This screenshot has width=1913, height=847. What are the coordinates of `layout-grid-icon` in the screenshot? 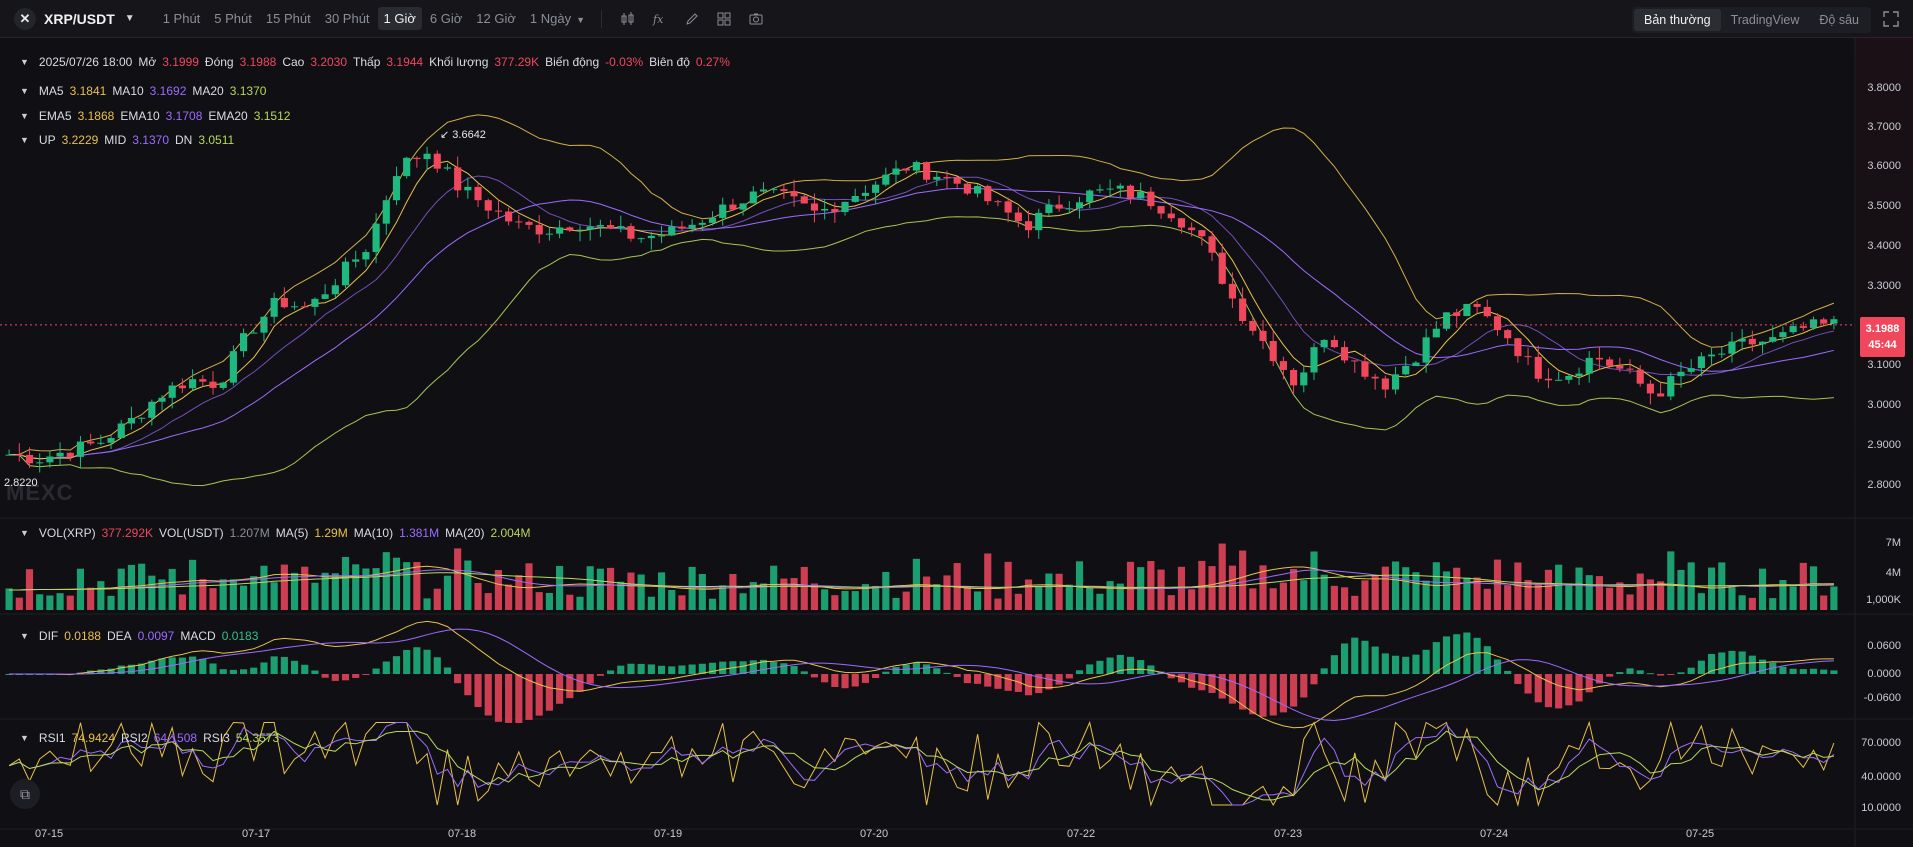 It's located at (724, 19).